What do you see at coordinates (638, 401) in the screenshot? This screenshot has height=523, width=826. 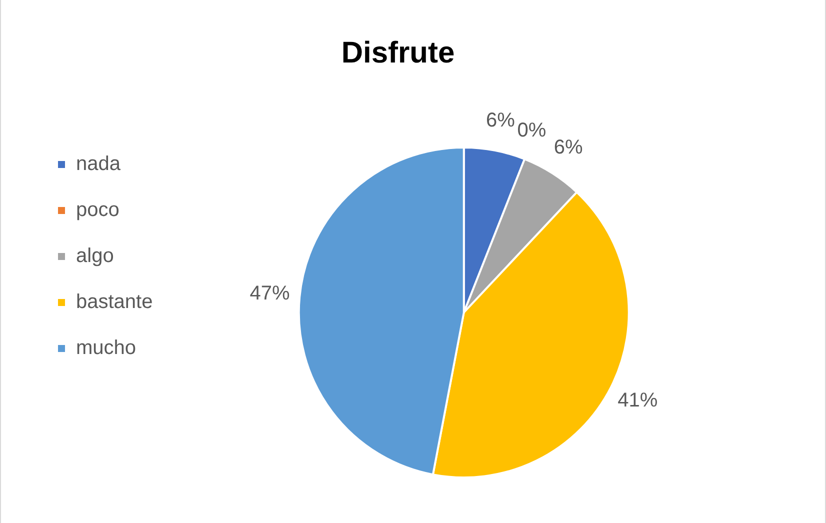 I see `data-label: 41%` at bounding box center [638, 401].